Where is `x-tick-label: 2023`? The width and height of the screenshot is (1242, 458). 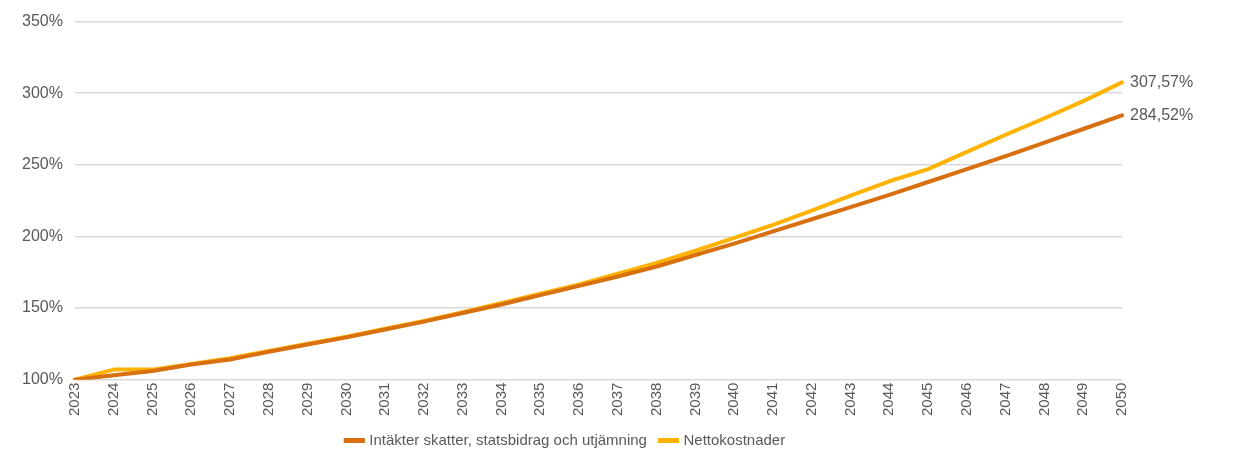
x-tick-label: 2023 is located at coordinates (74, 399).